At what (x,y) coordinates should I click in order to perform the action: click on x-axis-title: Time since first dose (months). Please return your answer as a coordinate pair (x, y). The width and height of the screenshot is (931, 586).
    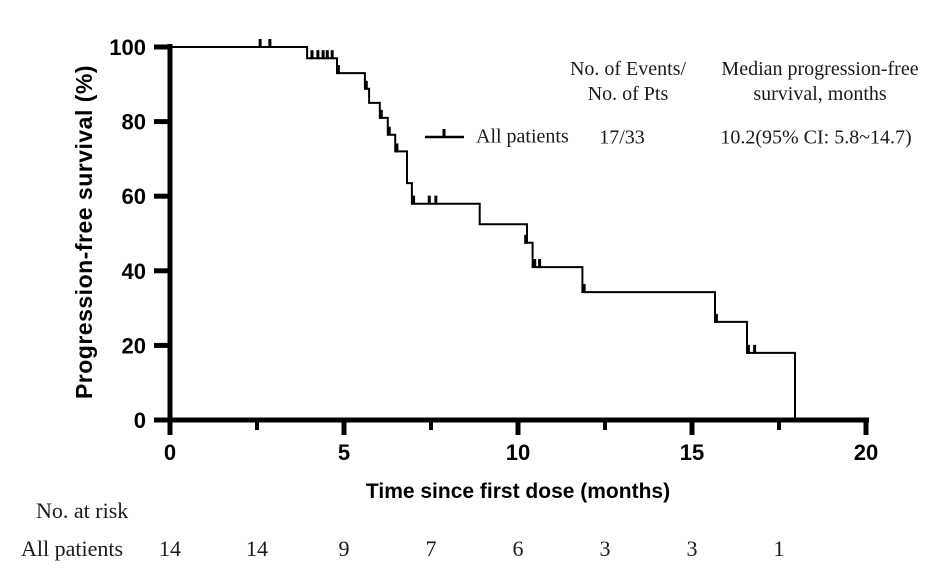
    Looking at the image, I should click on (518, 491).